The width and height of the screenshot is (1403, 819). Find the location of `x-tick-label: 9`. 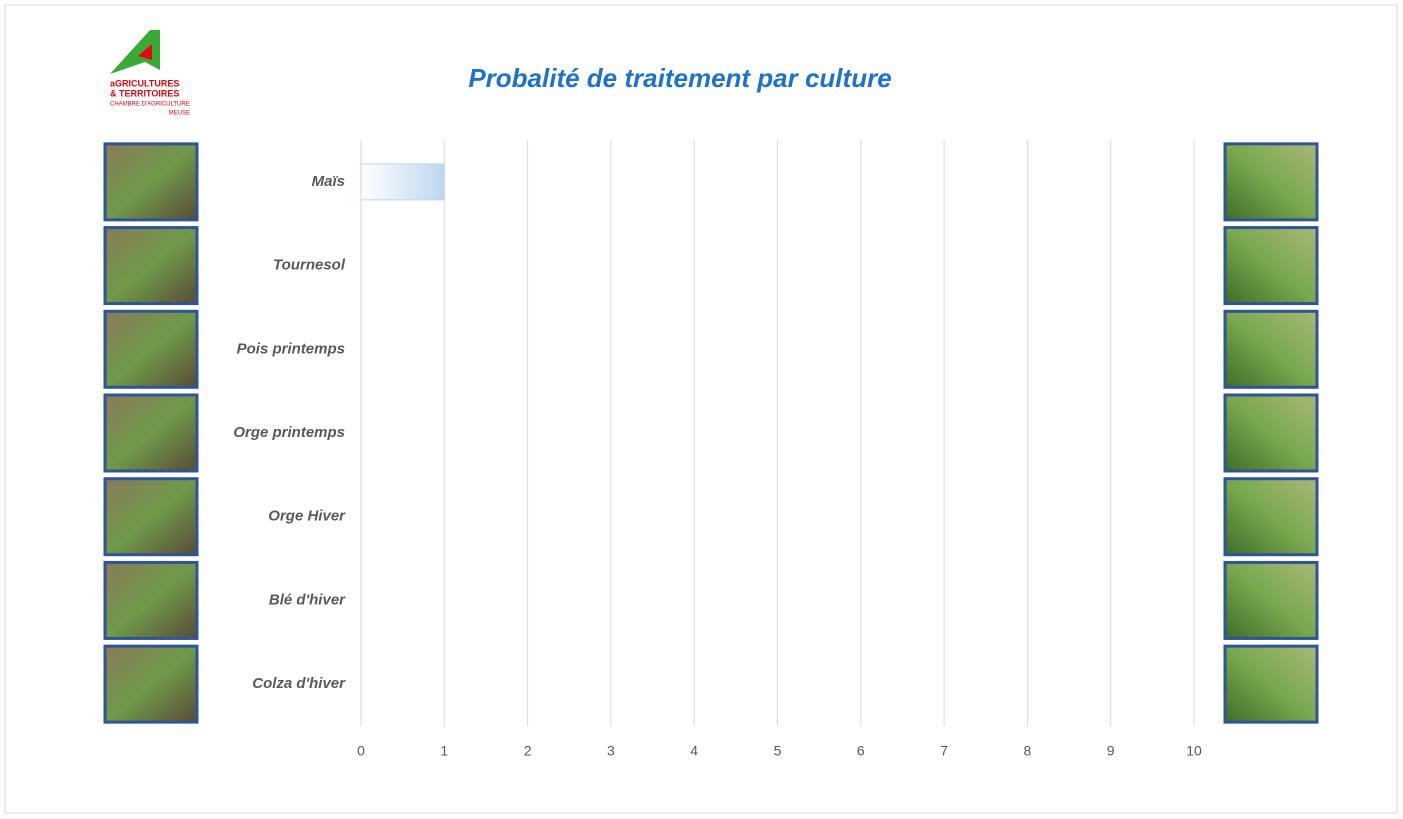

x-tick-label: 9 is located at coordinates (1111, 751).